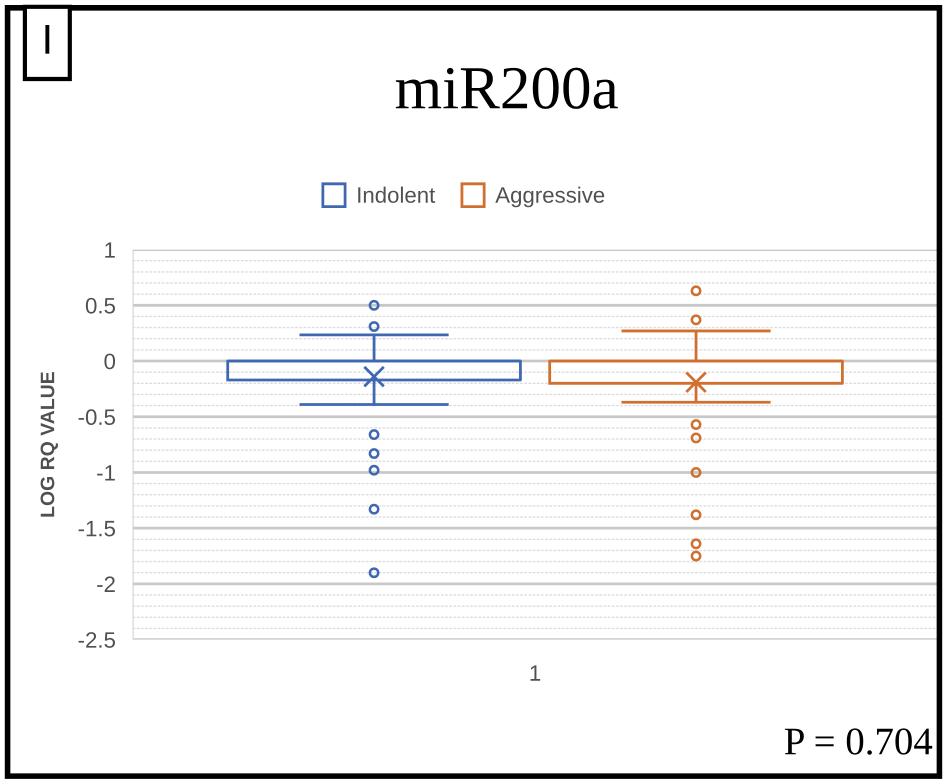 The image size is (947, 780). I want to click on y-tick-label: 0.5, so click(100, 306).